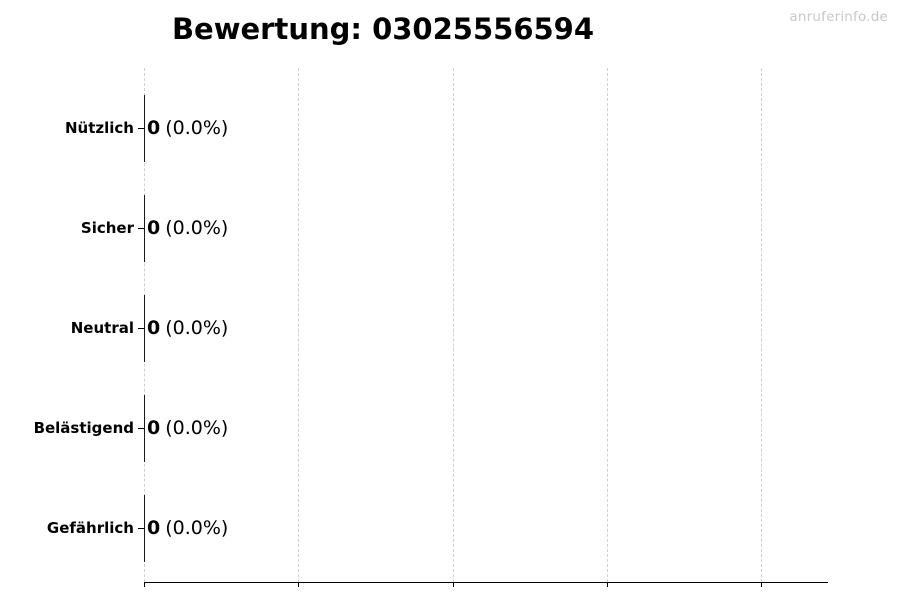 Image resolution: width=900 pixels, height=600 pixels. I want to click on bar-percent-4: (0.0%), so click(197, 528).